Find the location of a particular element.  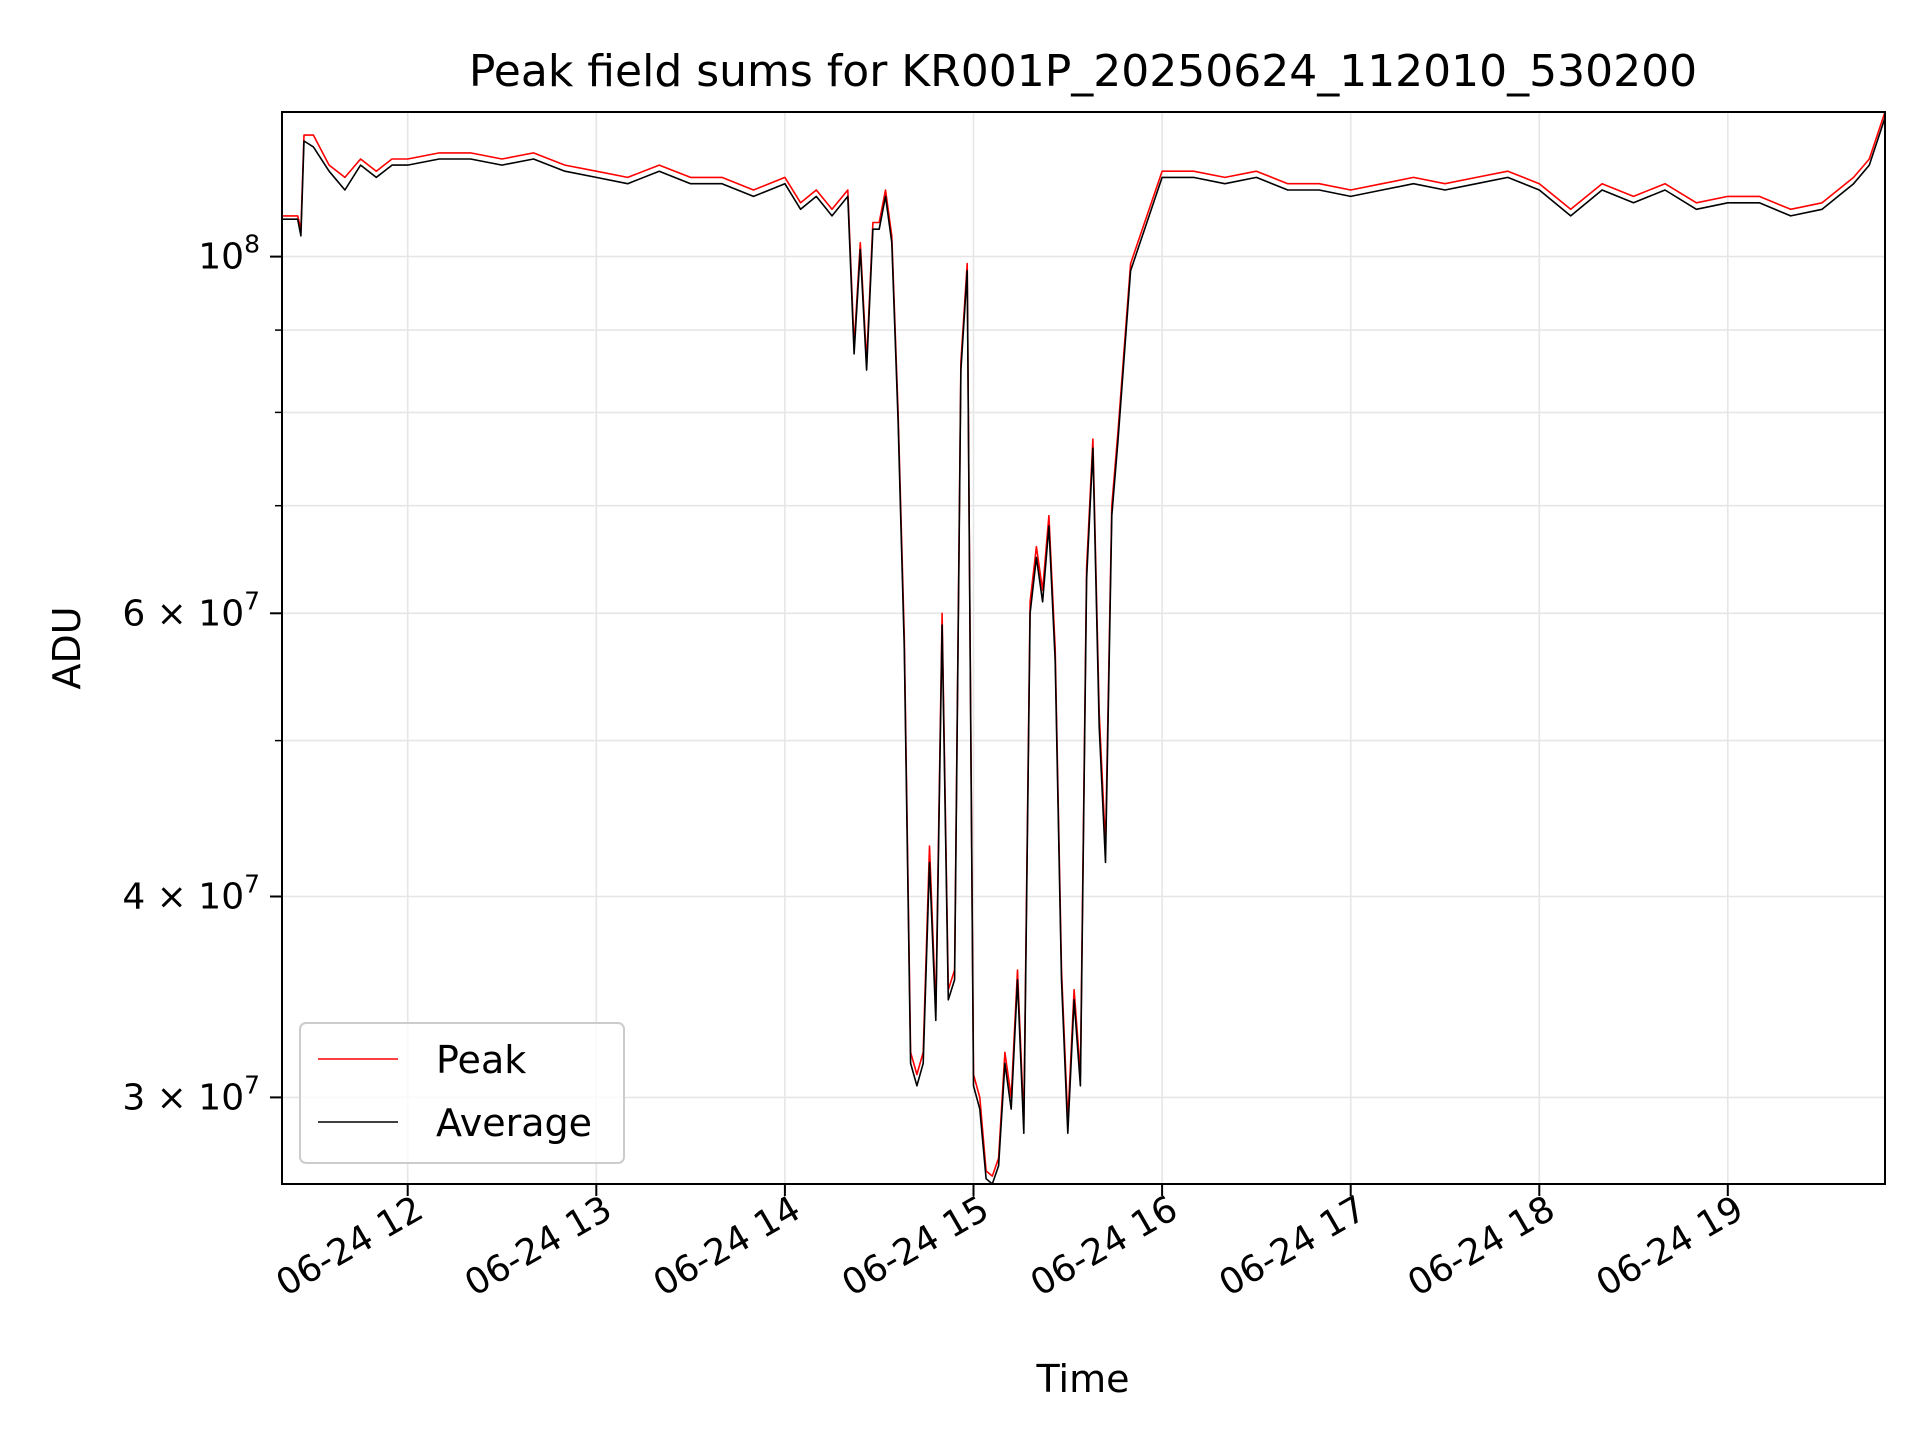

x-axis-label: Time is located at coordinates (1083, 1379).